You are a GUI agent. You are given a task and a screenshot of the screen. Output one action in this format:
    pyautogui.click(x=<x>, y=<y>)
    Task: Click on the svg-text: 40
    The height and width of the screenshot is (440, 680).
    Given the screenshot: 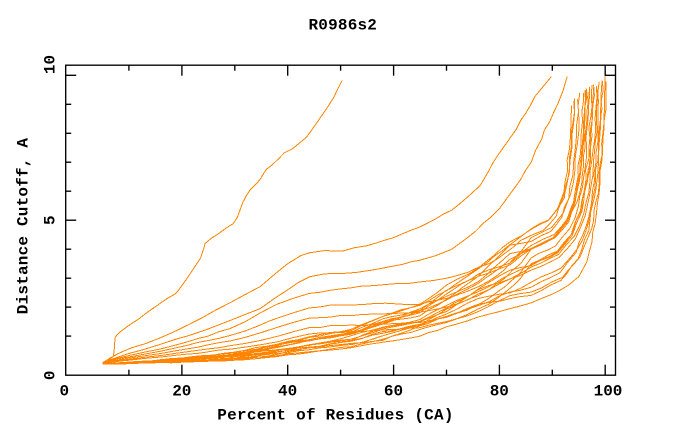 What is the action you would take?
    pyautogui.click(x=287, y=392)
    